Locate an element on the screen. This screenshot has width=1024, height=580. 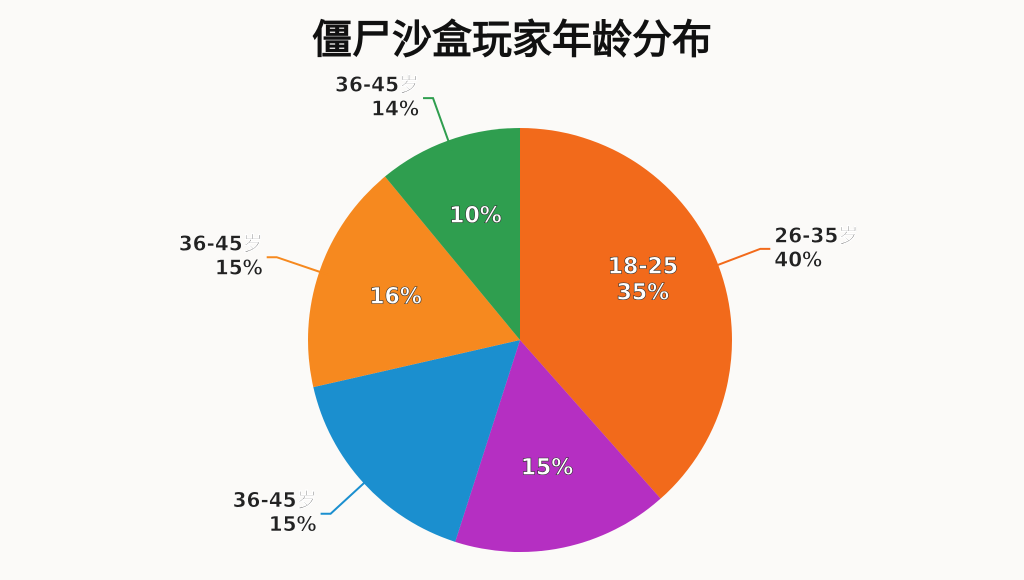
slice-value-label: 16% is located at coordinates (395, 297).